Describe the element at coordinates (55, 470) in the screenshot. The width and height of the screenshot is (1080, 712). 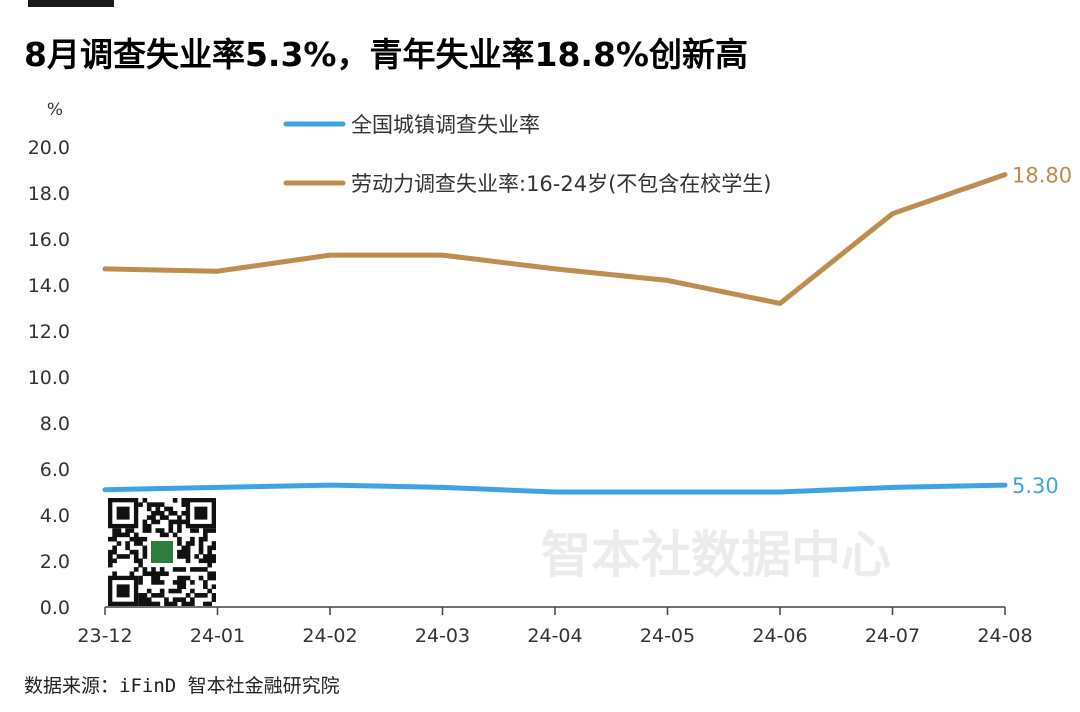
I see `y-tick-label: 6.0` at that location.